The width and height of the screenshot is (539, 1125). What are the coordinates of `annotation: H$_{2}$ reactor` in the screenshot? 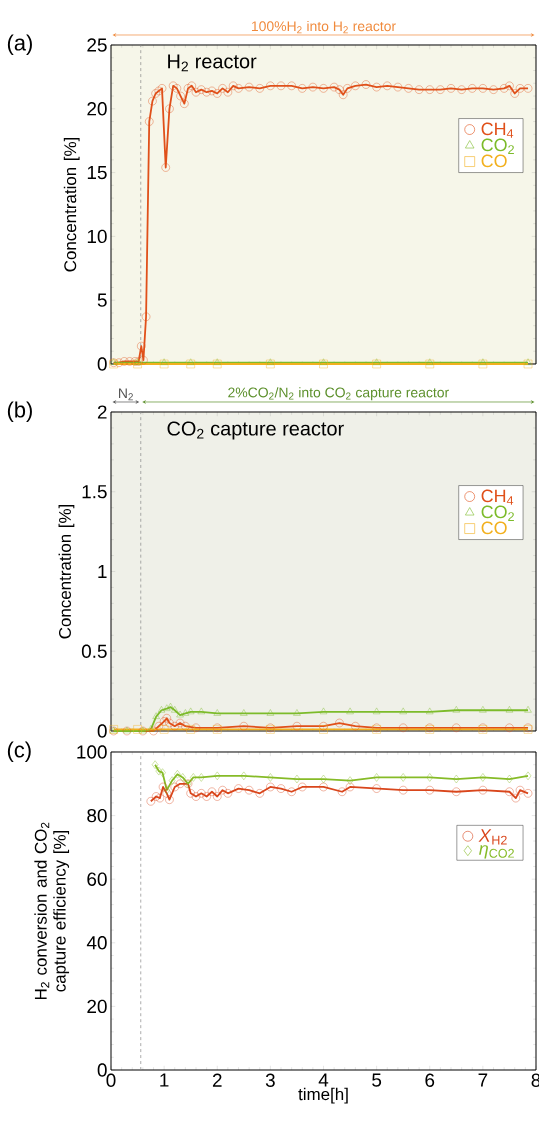 It's located at (212, 63).